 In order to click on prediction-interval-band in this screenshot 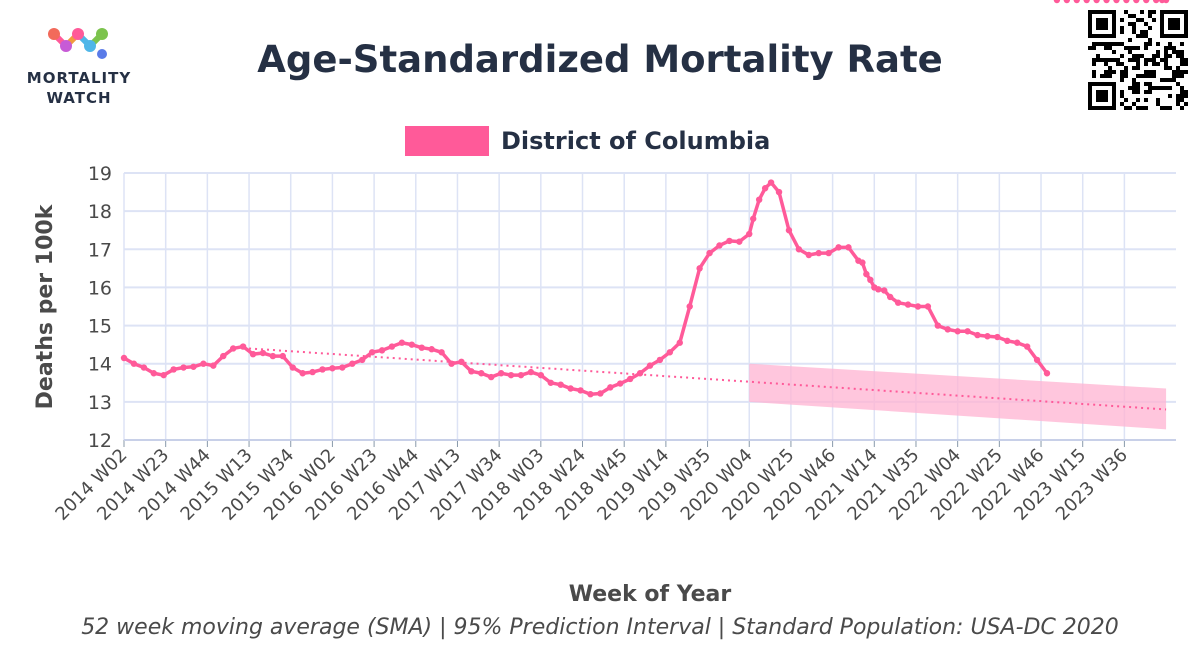, I will do `click(958, 396)`.